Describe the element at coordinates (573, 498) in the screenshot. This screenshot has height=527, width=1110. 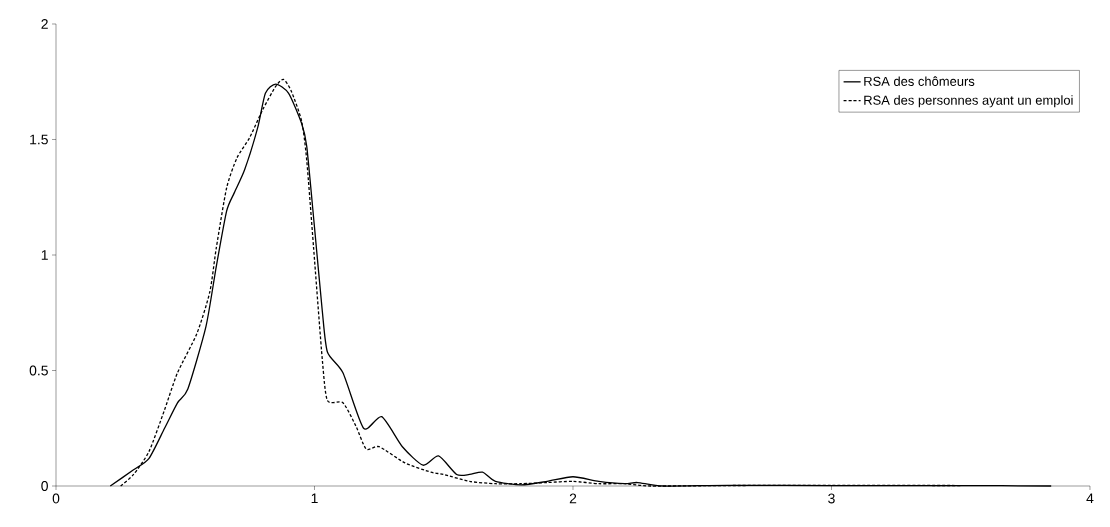
I see `x-tick-label: 2` at that location.